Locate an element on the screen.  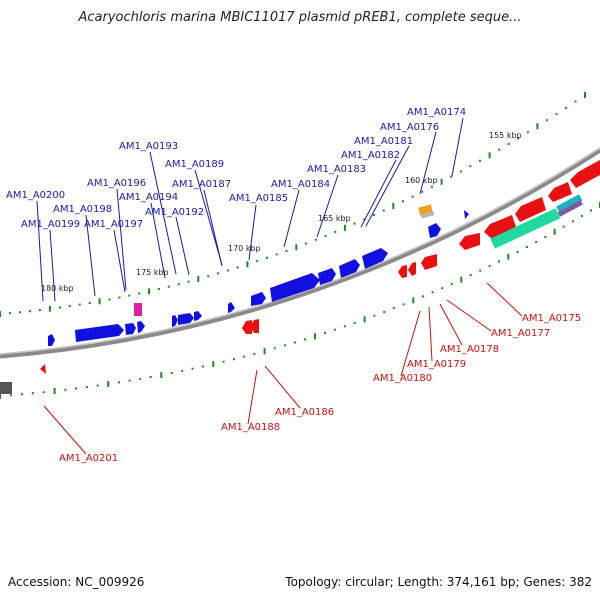
gene-label-am1-a0189: AM1_A0189 is located at coordinates (194, 164).